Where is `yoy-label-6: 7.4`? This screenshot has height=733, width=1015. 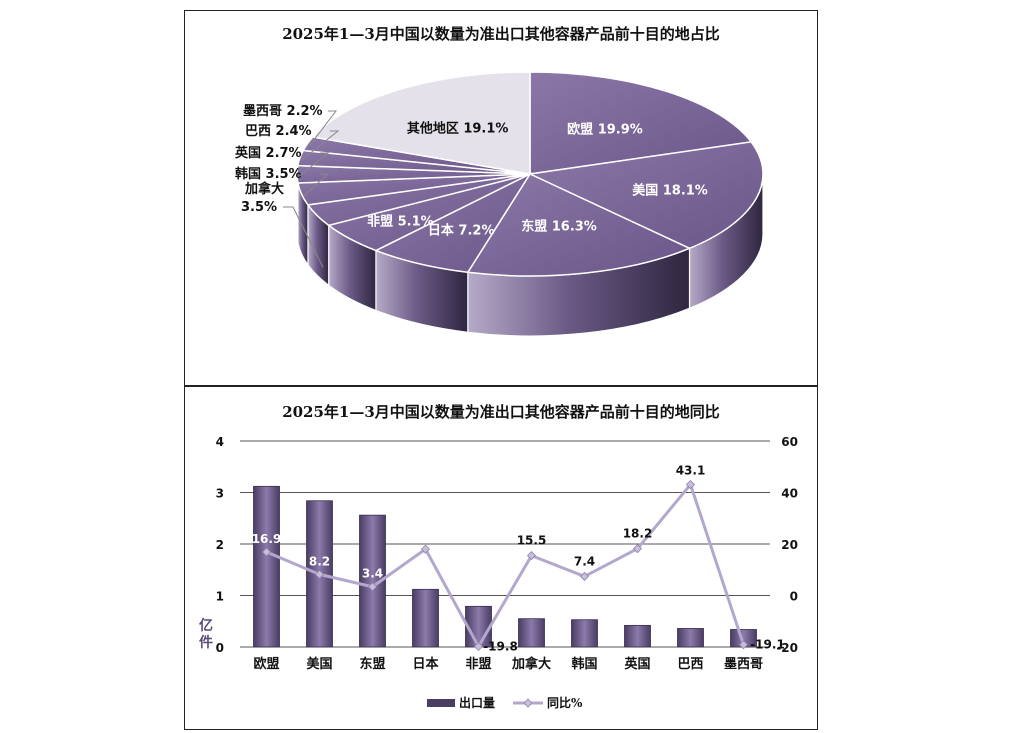 yoy-label-6: 7.4 is located at coordinates (584, 561).